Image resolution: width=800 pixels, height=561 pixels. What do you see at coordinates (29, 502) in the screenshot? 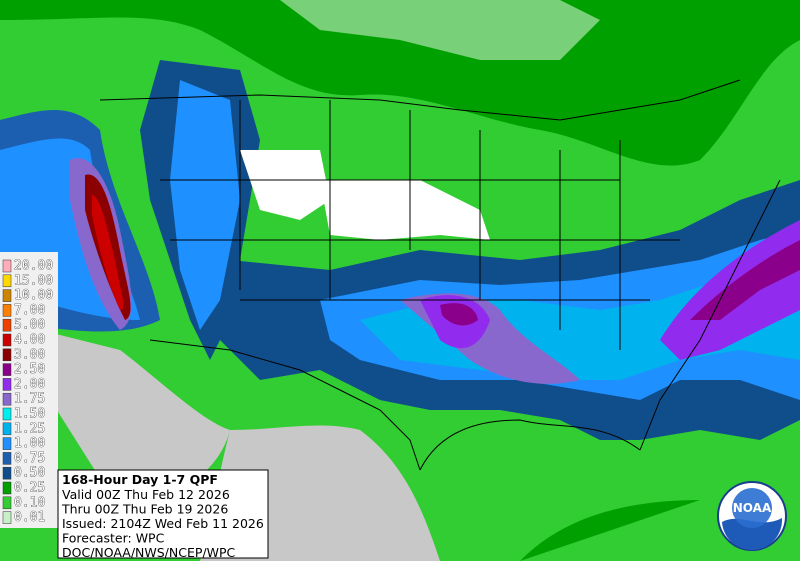
I see `legend-label: 0.10` at bounding box center [29, 502].